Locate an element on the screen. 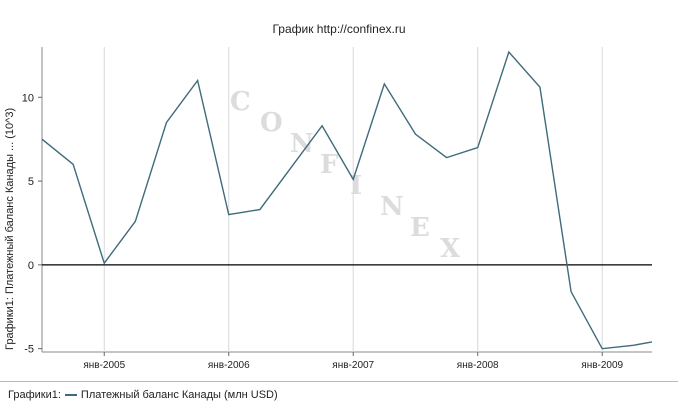  x-tick-label: янв-2005 is located at coordinates (104, 365).